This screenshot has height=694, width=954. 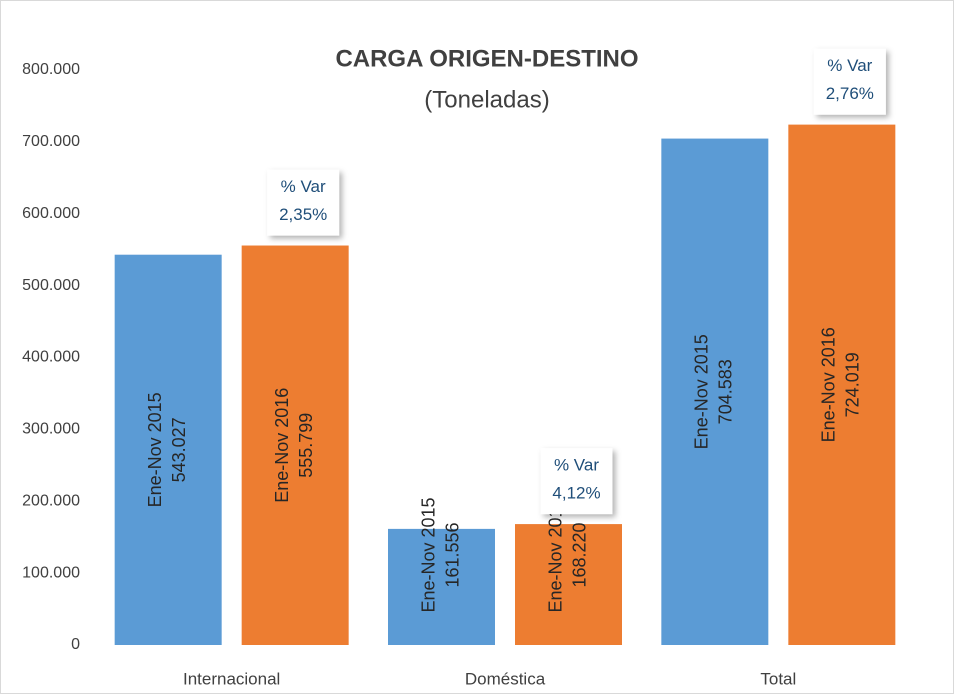 What do you see at coordinates (51, 213) in the screenshot?
I see `y-tick-label: 600.000` at bounding box center [51, 213].